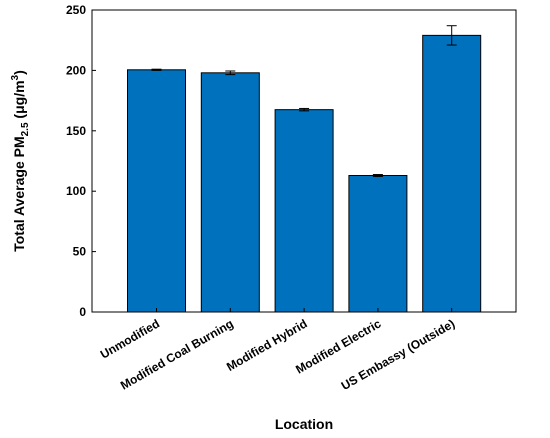 The height and width of the screenshot is (438, 550). I want to click on y-tick-label: 0, so click(82, 312).